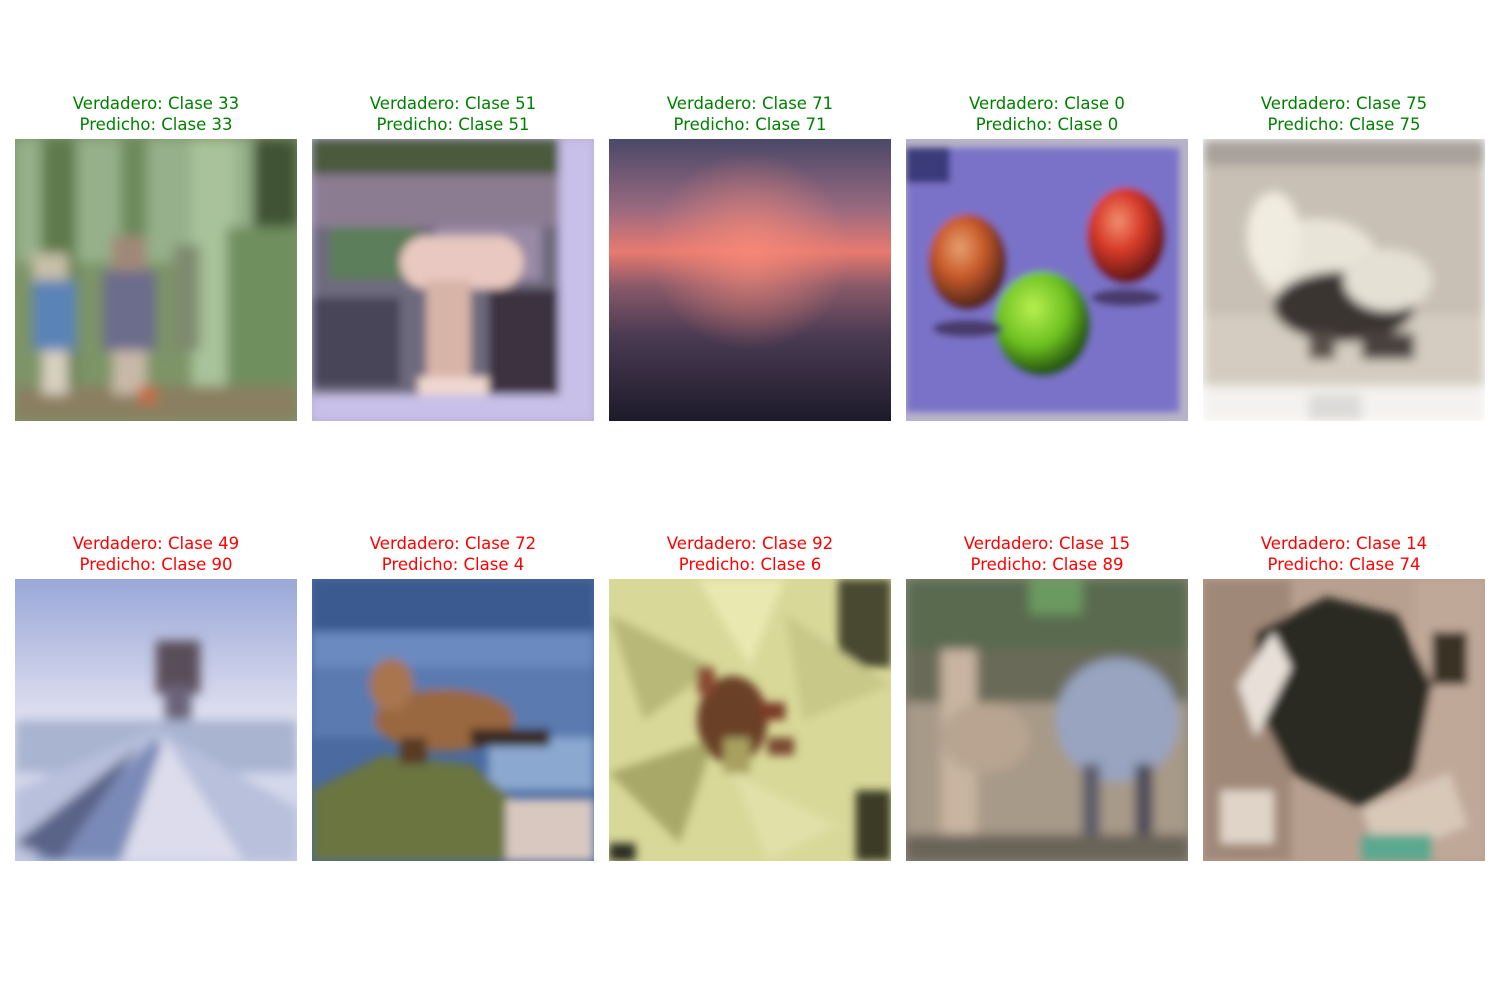  Describe the element at coordinates (156, 720) in the screenshot. I see `road-mountain-image` at that location.